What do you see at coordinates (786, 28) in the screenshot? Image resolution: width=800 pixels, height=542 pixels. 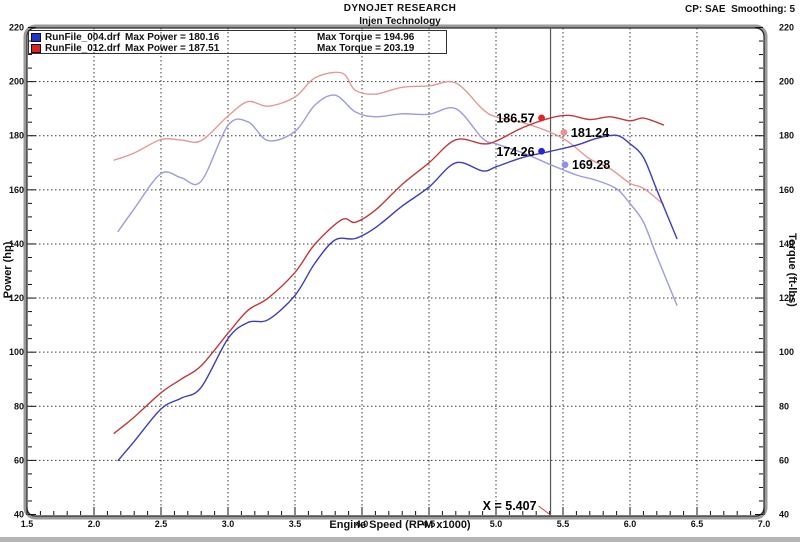 I see `torque-tick-label: 220` at bounding box center [786, 28].